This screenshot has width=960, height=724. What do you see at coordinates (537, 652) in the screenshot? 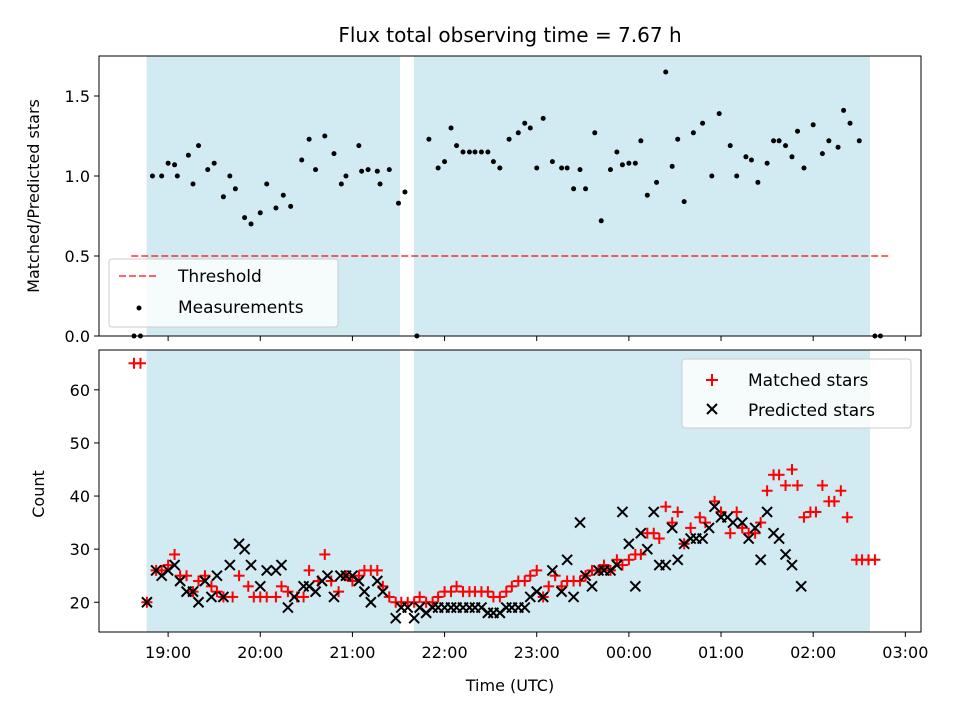
I see `x-tick-label: 23:00` at bounding box center [537, 652].